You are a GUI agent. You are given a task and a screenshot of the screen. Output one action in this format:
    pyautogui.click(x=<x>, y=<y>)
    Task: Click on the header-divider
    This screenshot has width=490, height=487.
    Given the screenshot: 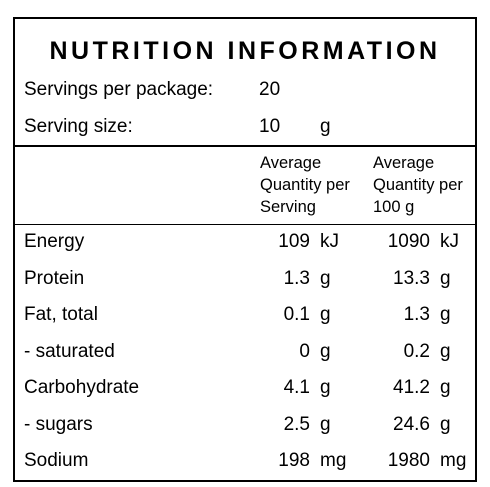 What is the action you would take?
    pyautogui.click(x=245, y=146)
    